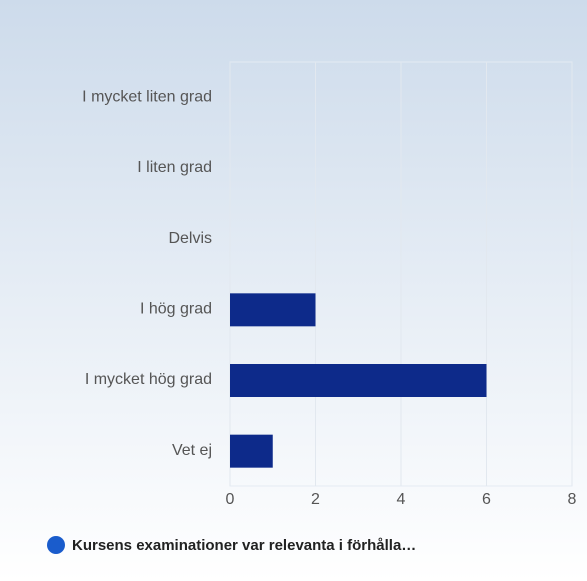 The height and width of the screenshot is (581, 587). Describe the element at coordinates (401, 499) in the screenshot. I see `x-tick-label: 4` at that location.